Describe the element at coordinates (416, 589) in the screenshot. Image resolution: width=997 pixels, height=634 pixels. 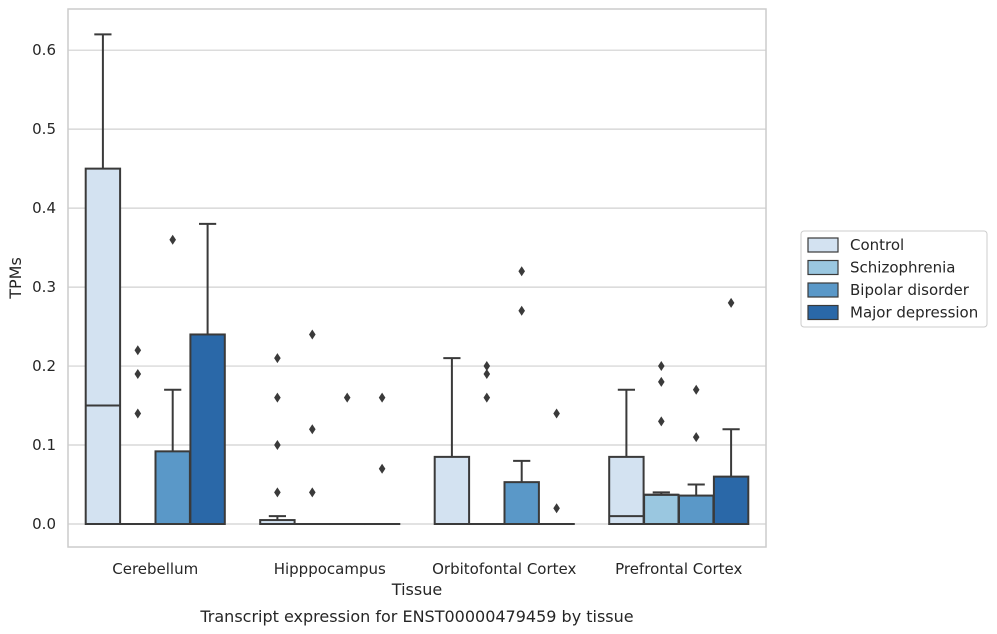
I see `x-axis-title: Tissue` at that location.